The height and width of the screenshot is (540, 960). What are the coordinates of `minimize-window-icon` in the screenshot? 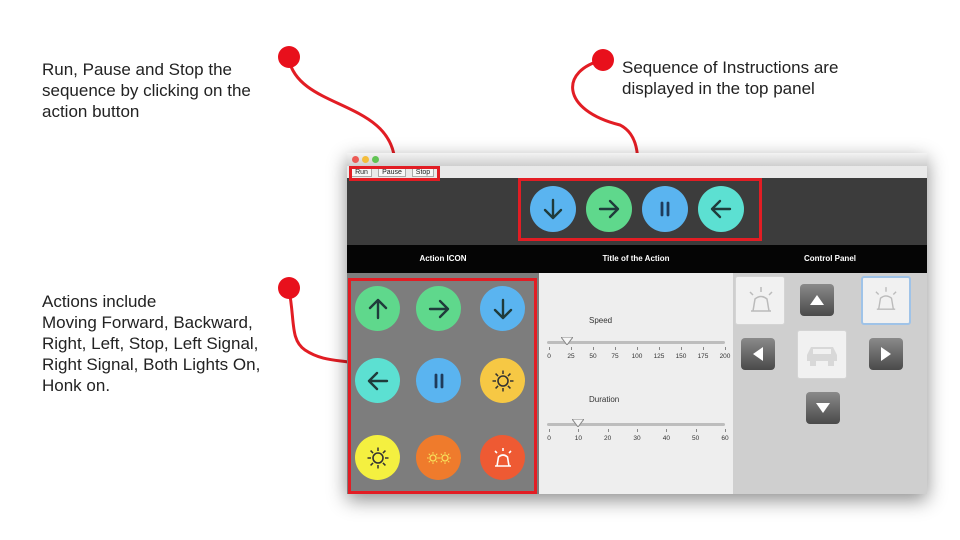 It's located at (365, 159).